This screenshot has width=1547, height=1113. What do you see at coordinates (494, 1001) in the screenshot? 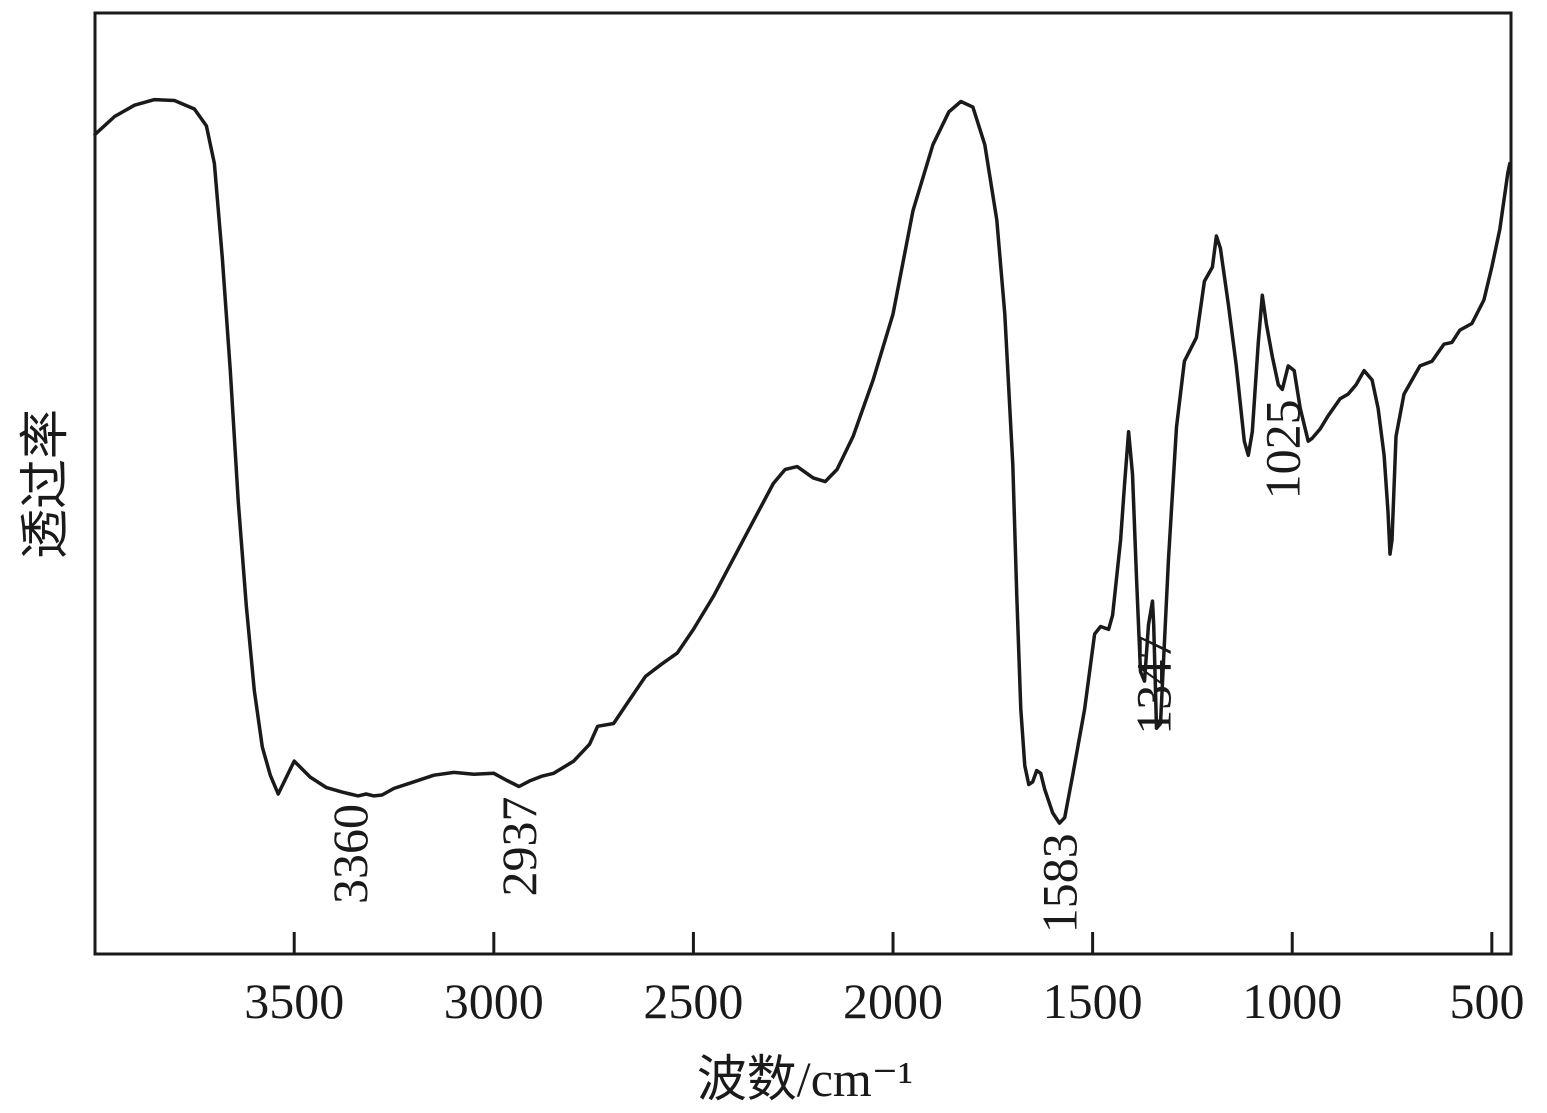
I see `x-tick-label: 3000` at bounding box center [494, 1001].